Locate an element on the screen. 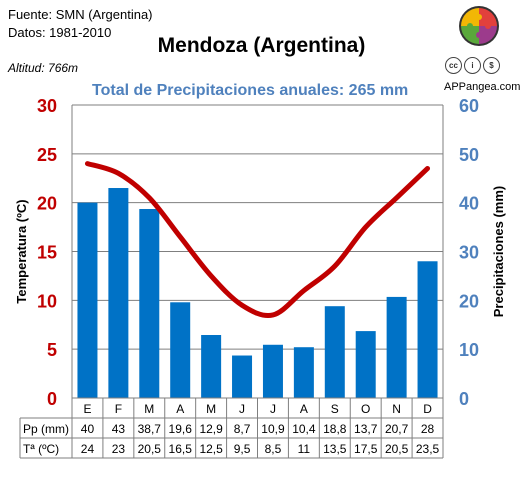 The image size is (523, 479). month-label: N is located at coordinates (396, 409).